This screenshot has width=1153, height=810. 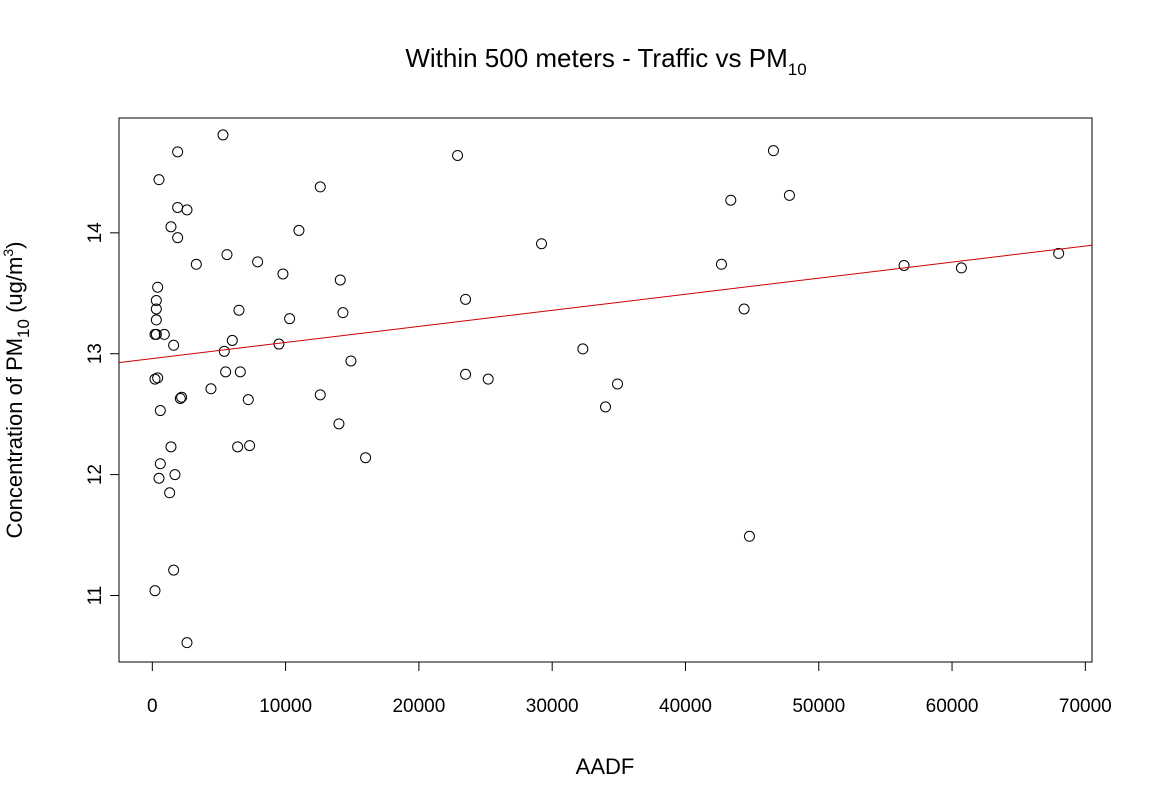 What do you see at coordinates (1085, 706) in the screenshot?
I see `x-tick-label: 70000` at bounding box center [1085, 706].